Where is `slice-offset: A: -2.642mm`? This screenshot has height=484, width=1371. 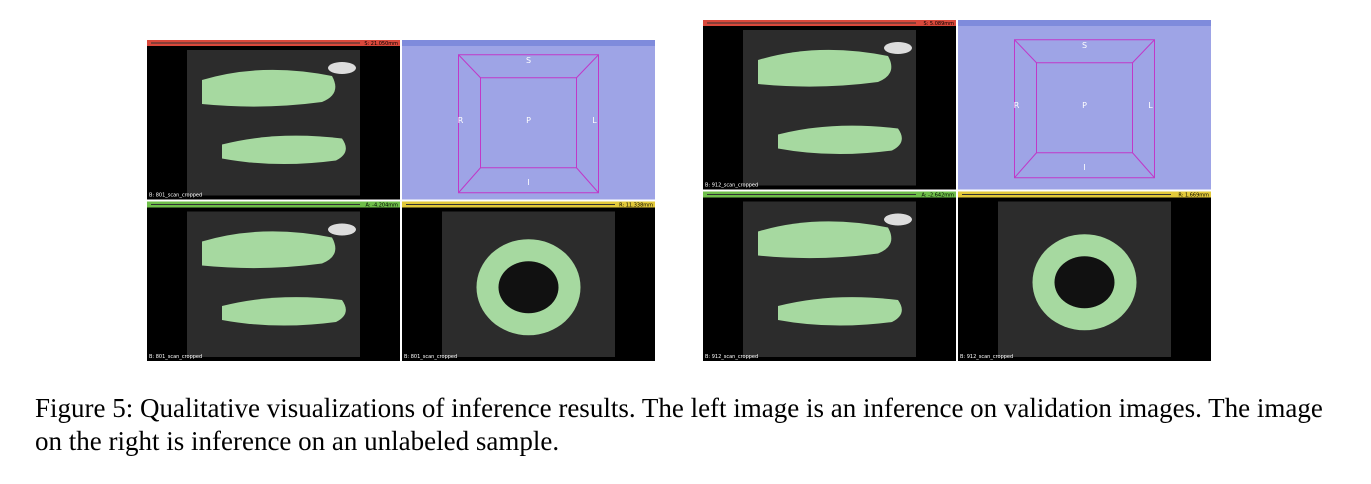
slice-offset: A: -2.642mm is located at coordinates (938, 196).